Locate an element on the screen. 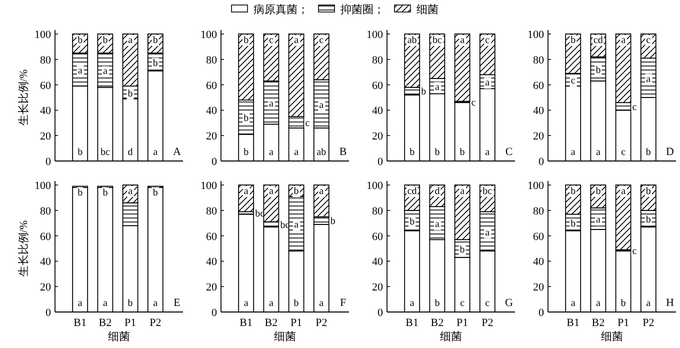 This screenshot has width=680, height=348. legend-label: 细菌 is located at coordinates (427, 9).